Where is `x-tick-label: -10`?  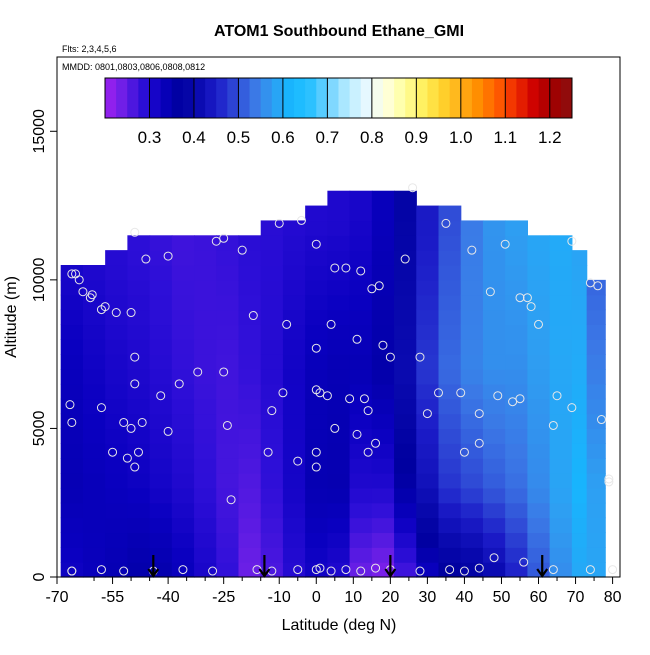
x-tick-label: -10 is located at coordinates (279, 597).